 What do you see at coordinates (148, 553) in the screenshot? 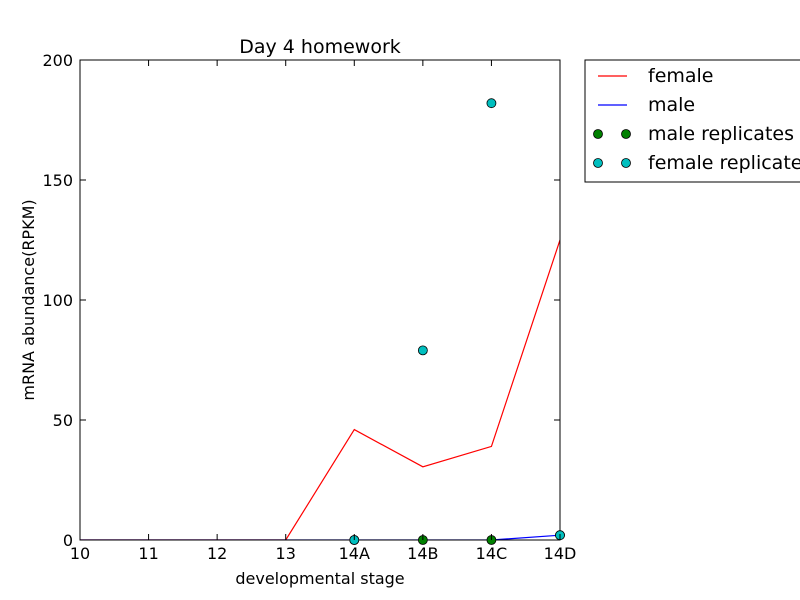
I see `x-tick-label: 11` at bounding box center [148, 553].